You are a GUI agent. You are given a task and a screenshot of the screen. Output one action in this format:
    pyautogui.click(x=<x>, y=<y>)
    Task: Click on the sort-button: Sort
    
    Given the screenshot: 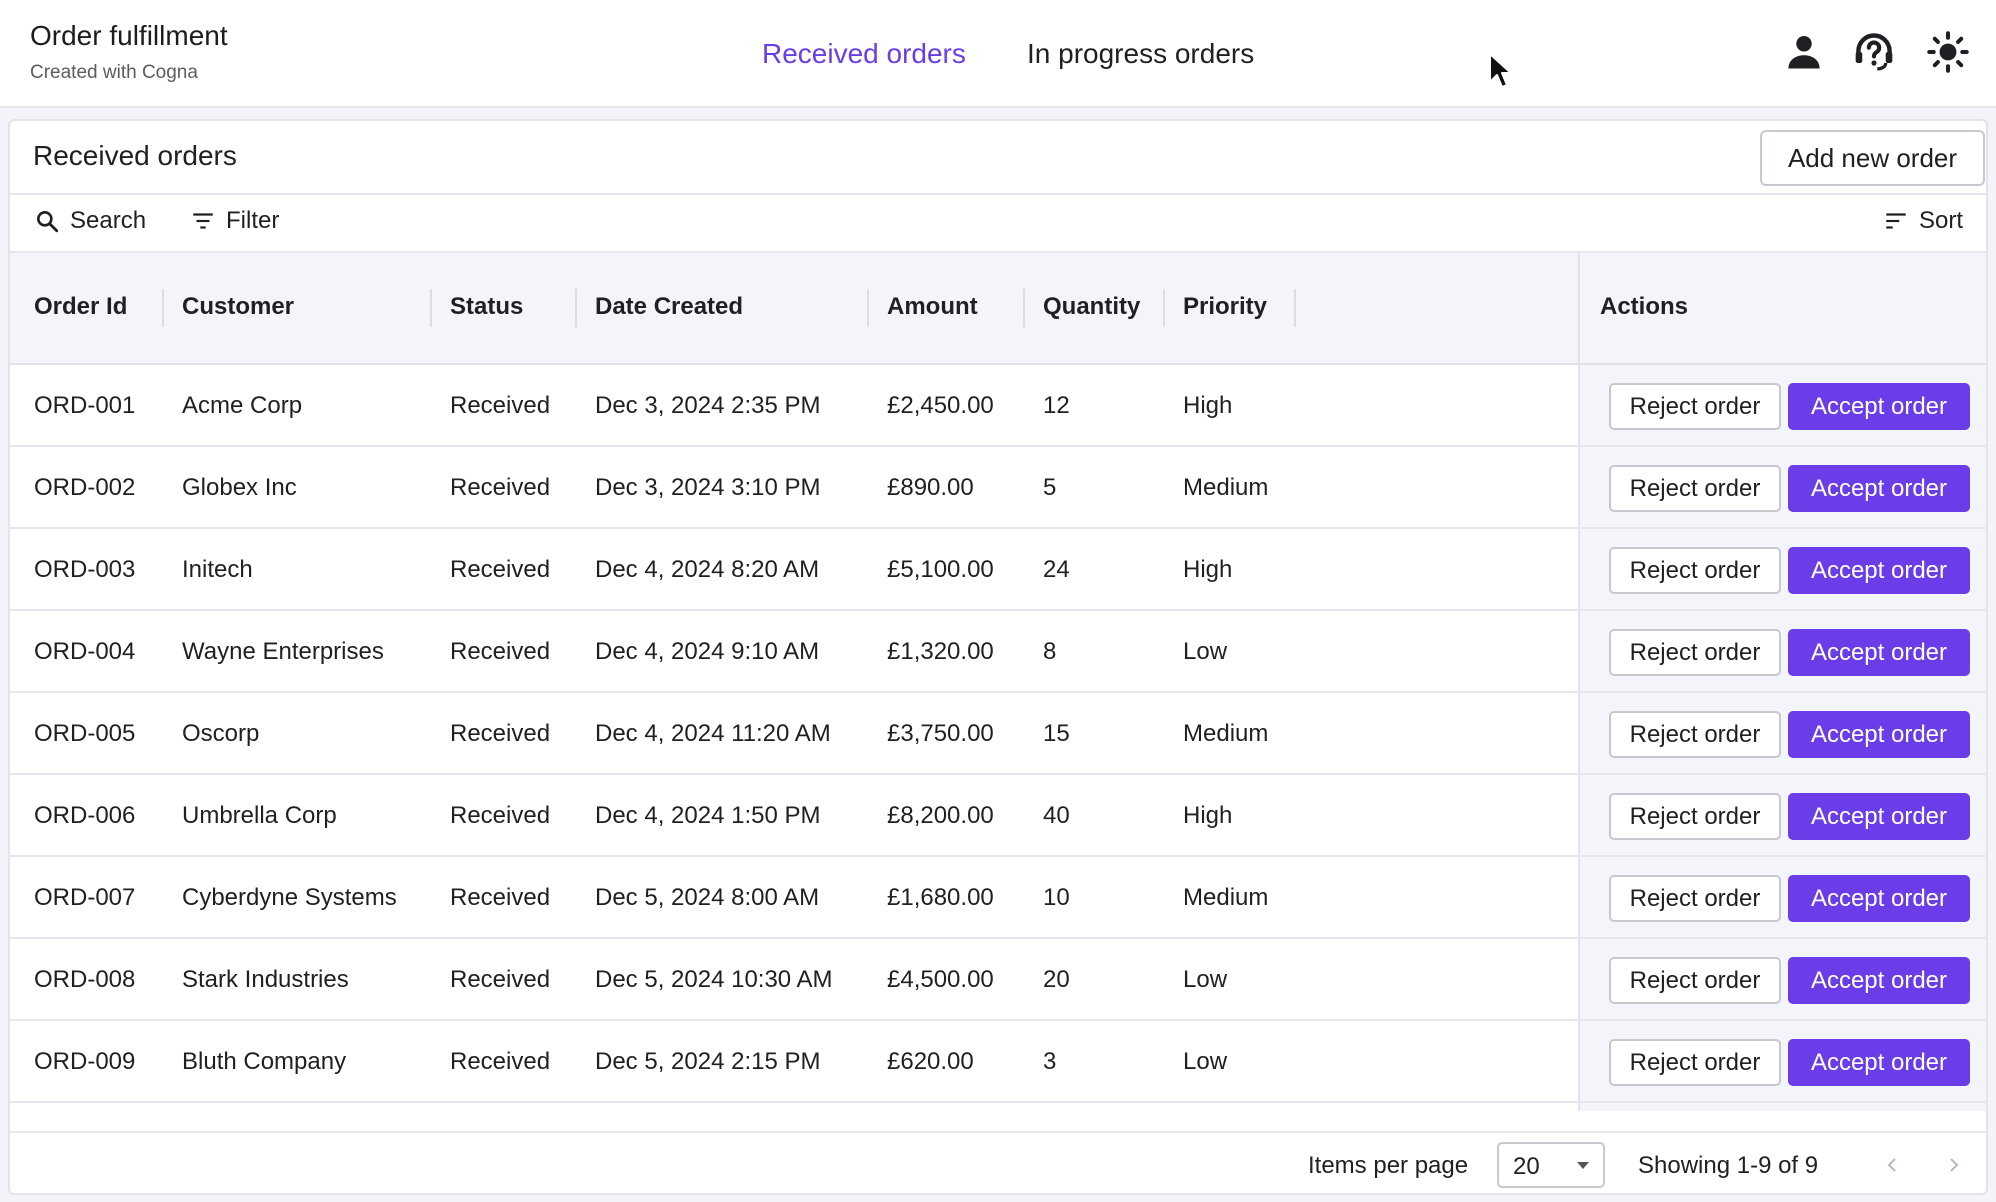 What is the action you would take?
    pyautogui.click(x=1923, y=221)
    